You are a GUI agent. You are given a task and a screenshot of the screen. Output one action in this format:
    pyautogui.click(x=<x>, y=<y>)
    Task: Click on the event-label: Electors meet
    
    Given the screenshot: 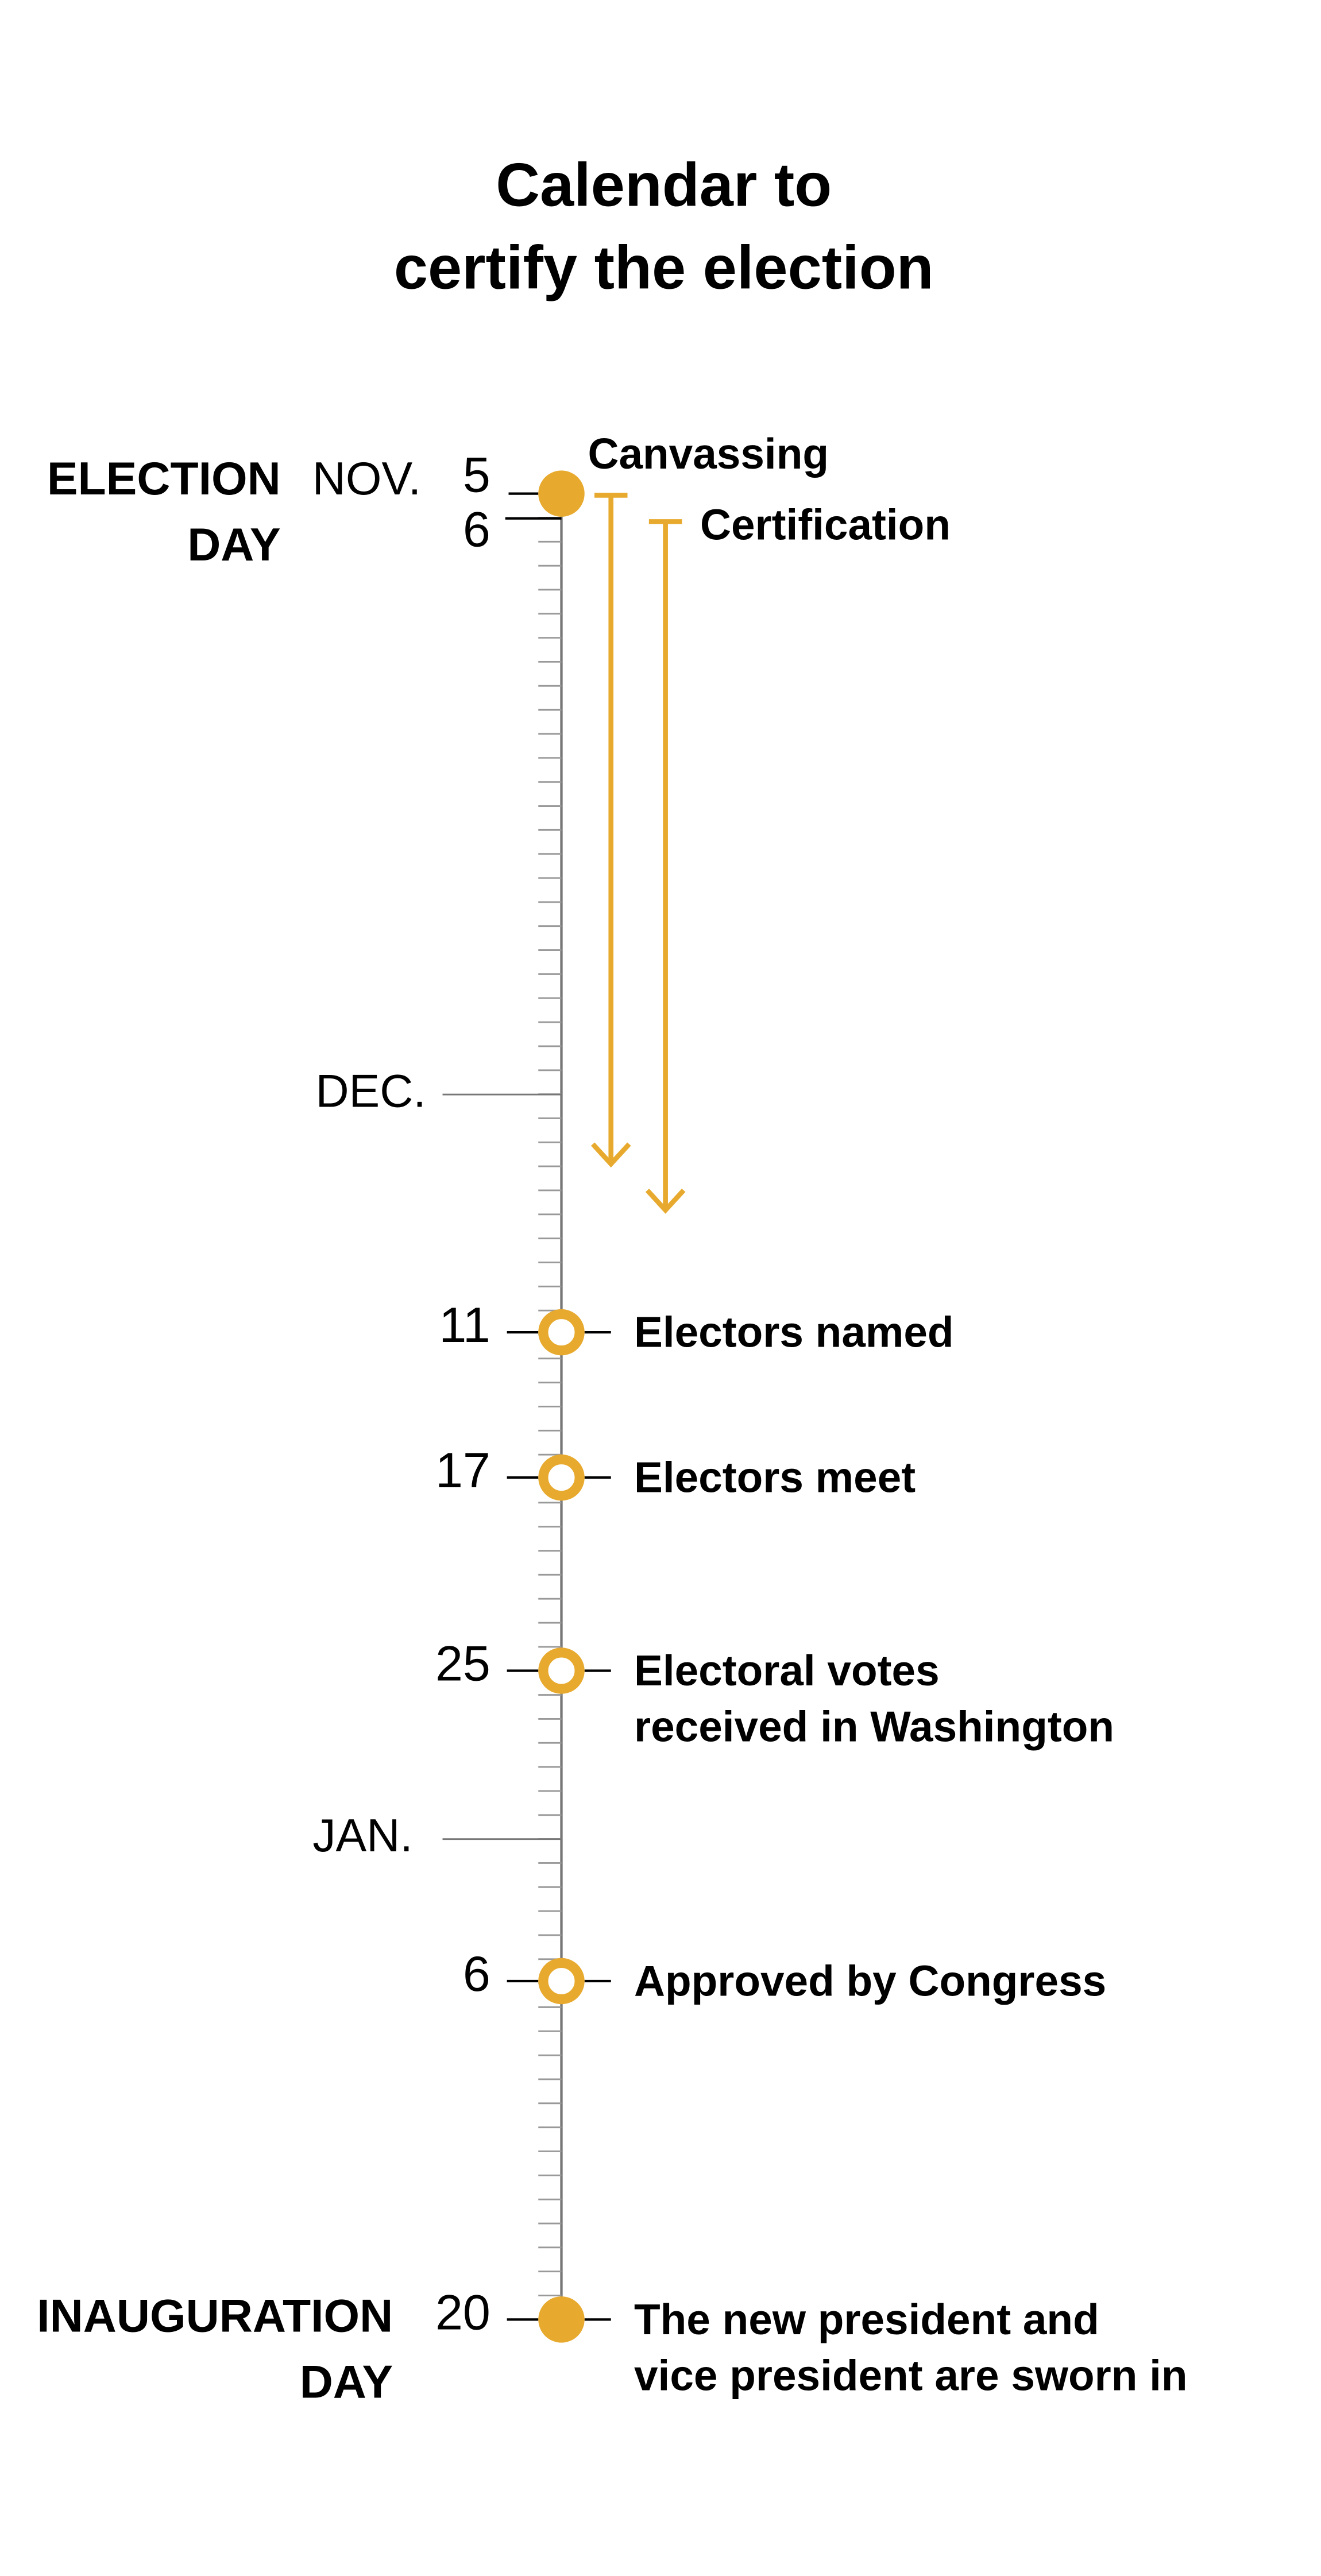 What is the action you would take?
    pyautogui.click(x=775, y=1477)
    